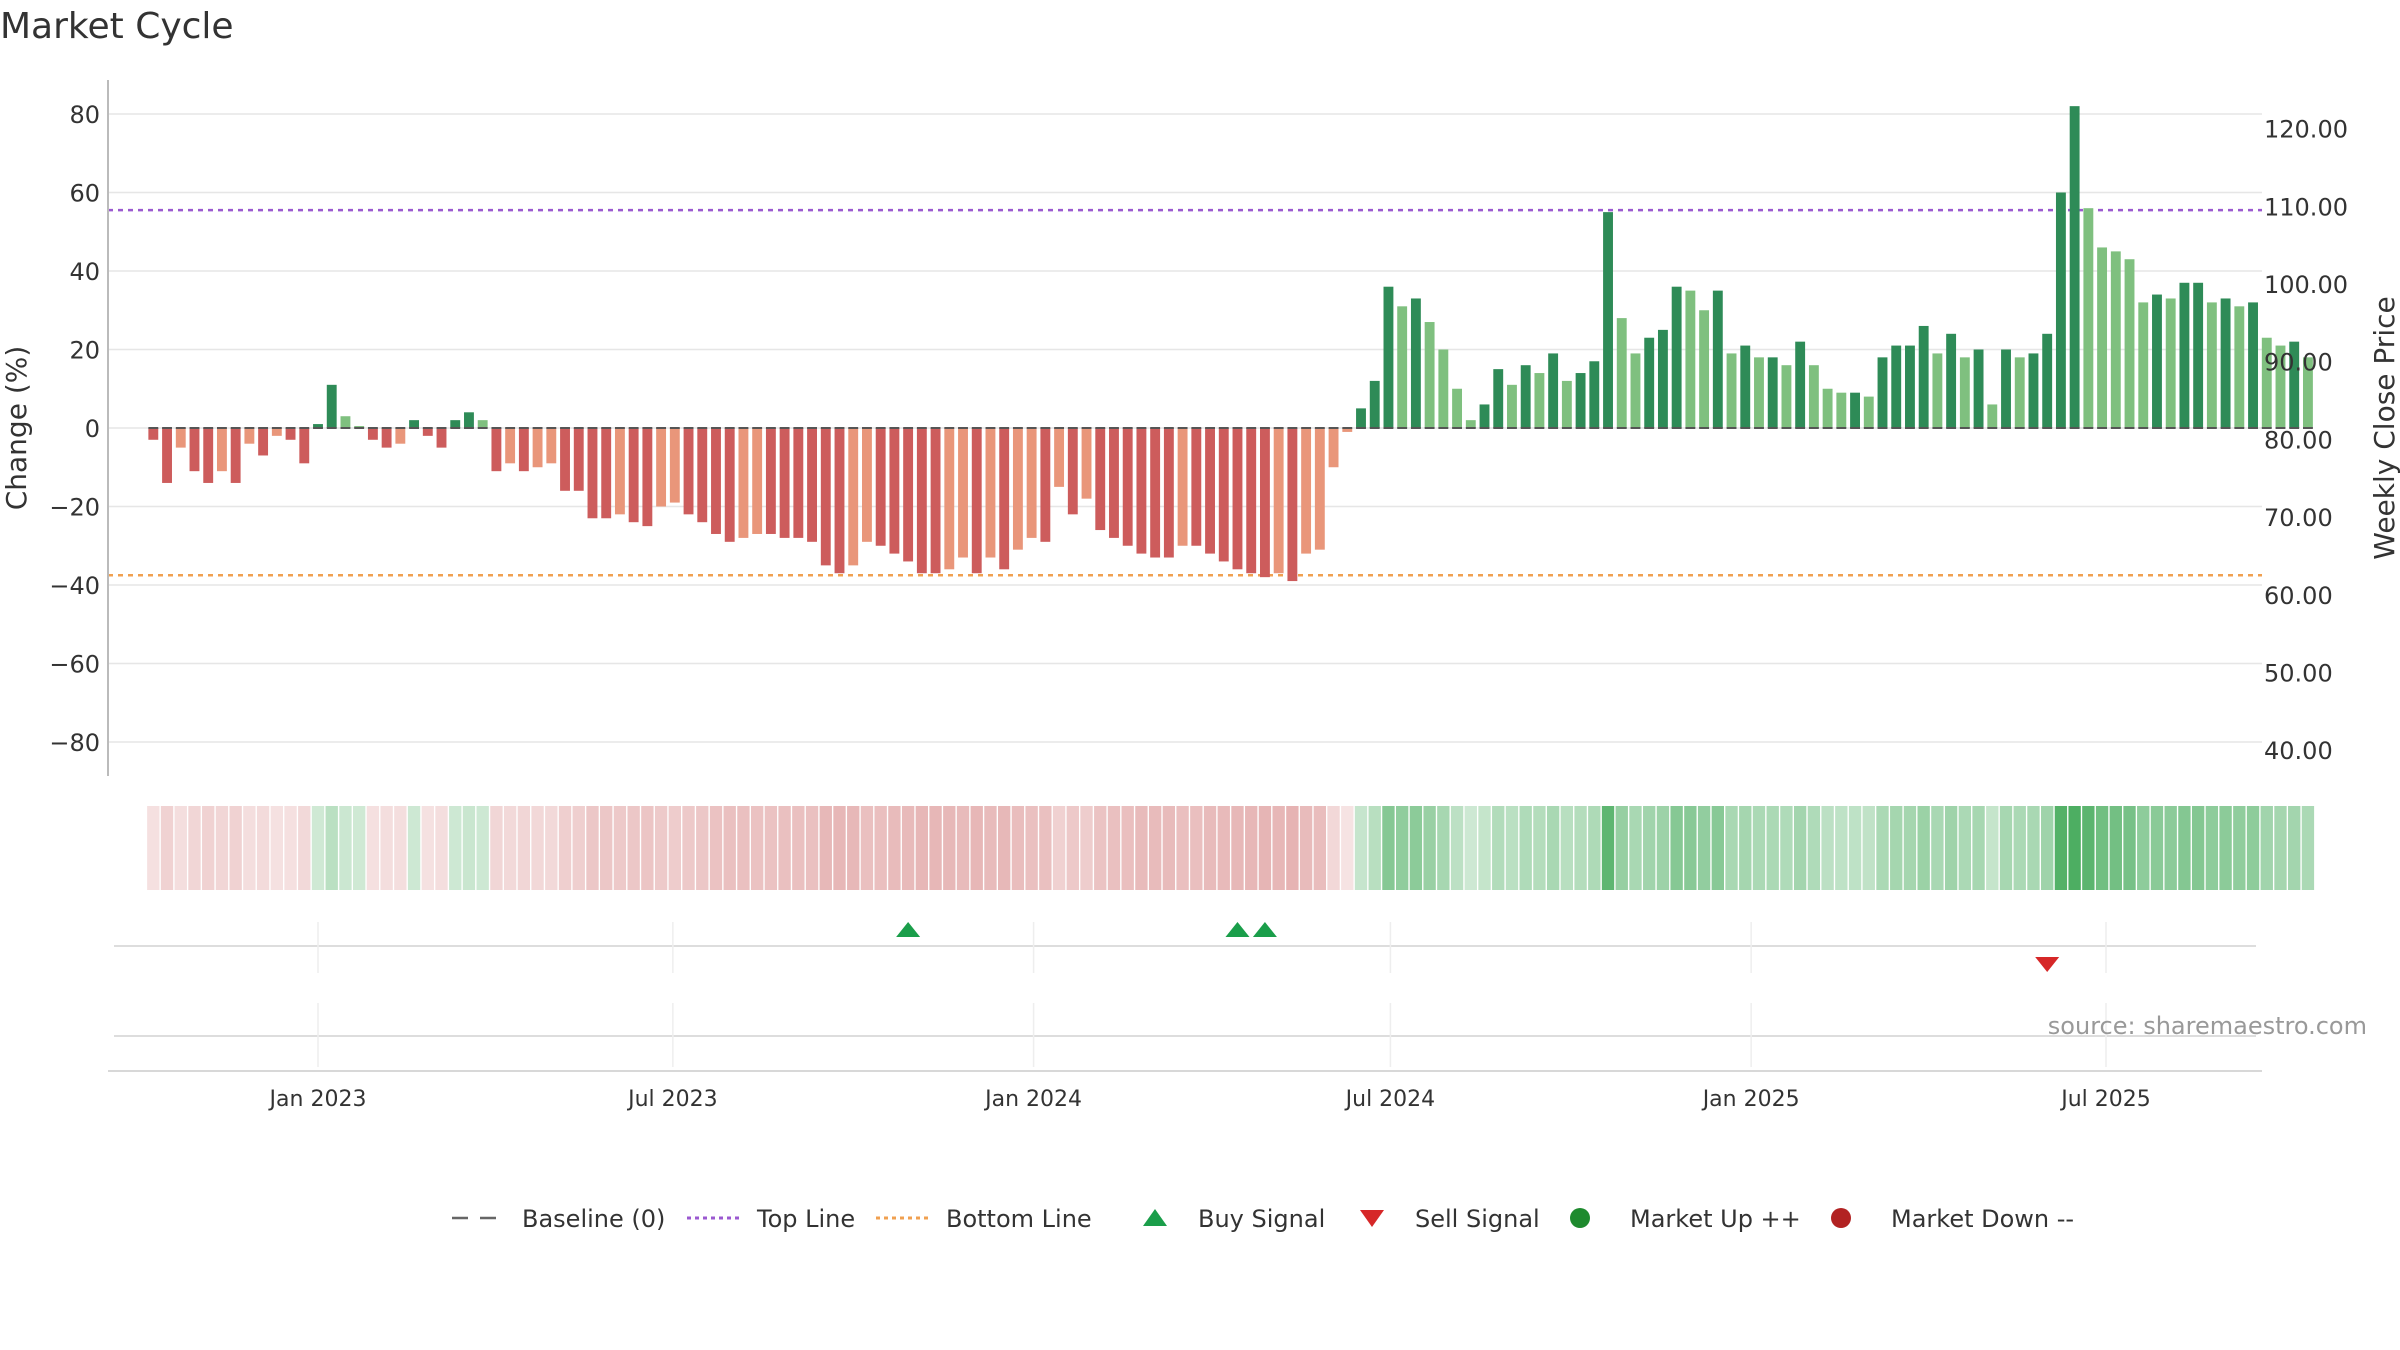  Describe the element at coordinates (1841, 1218) in the screenshot. I see `legend-circle-icon` at that location.